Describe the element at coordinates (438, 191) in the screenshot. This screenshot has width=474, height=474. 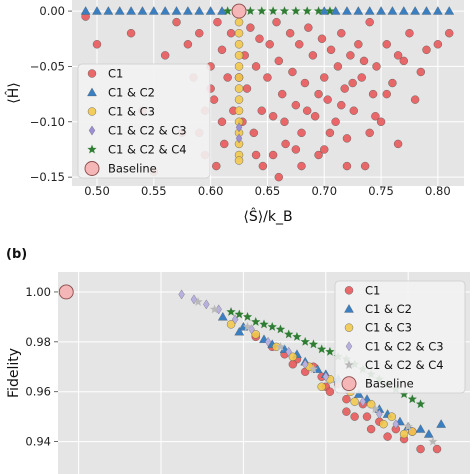
I see `x-tick-label: 0.80` at that location.